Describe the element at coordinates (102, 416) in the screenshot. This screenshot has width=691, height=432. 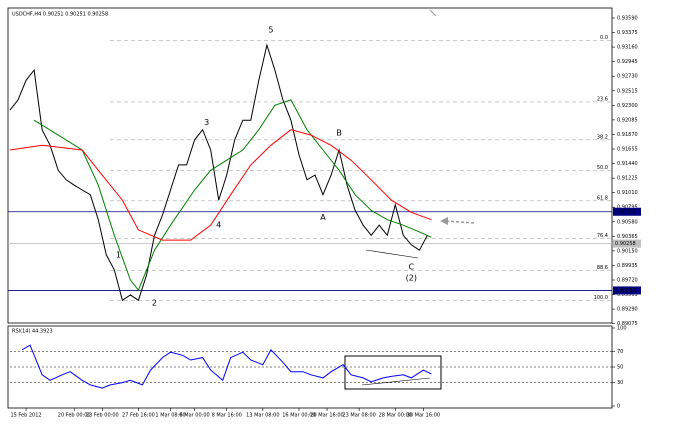
I see `x-tick-label: 23 Feb 00:00` at that location.